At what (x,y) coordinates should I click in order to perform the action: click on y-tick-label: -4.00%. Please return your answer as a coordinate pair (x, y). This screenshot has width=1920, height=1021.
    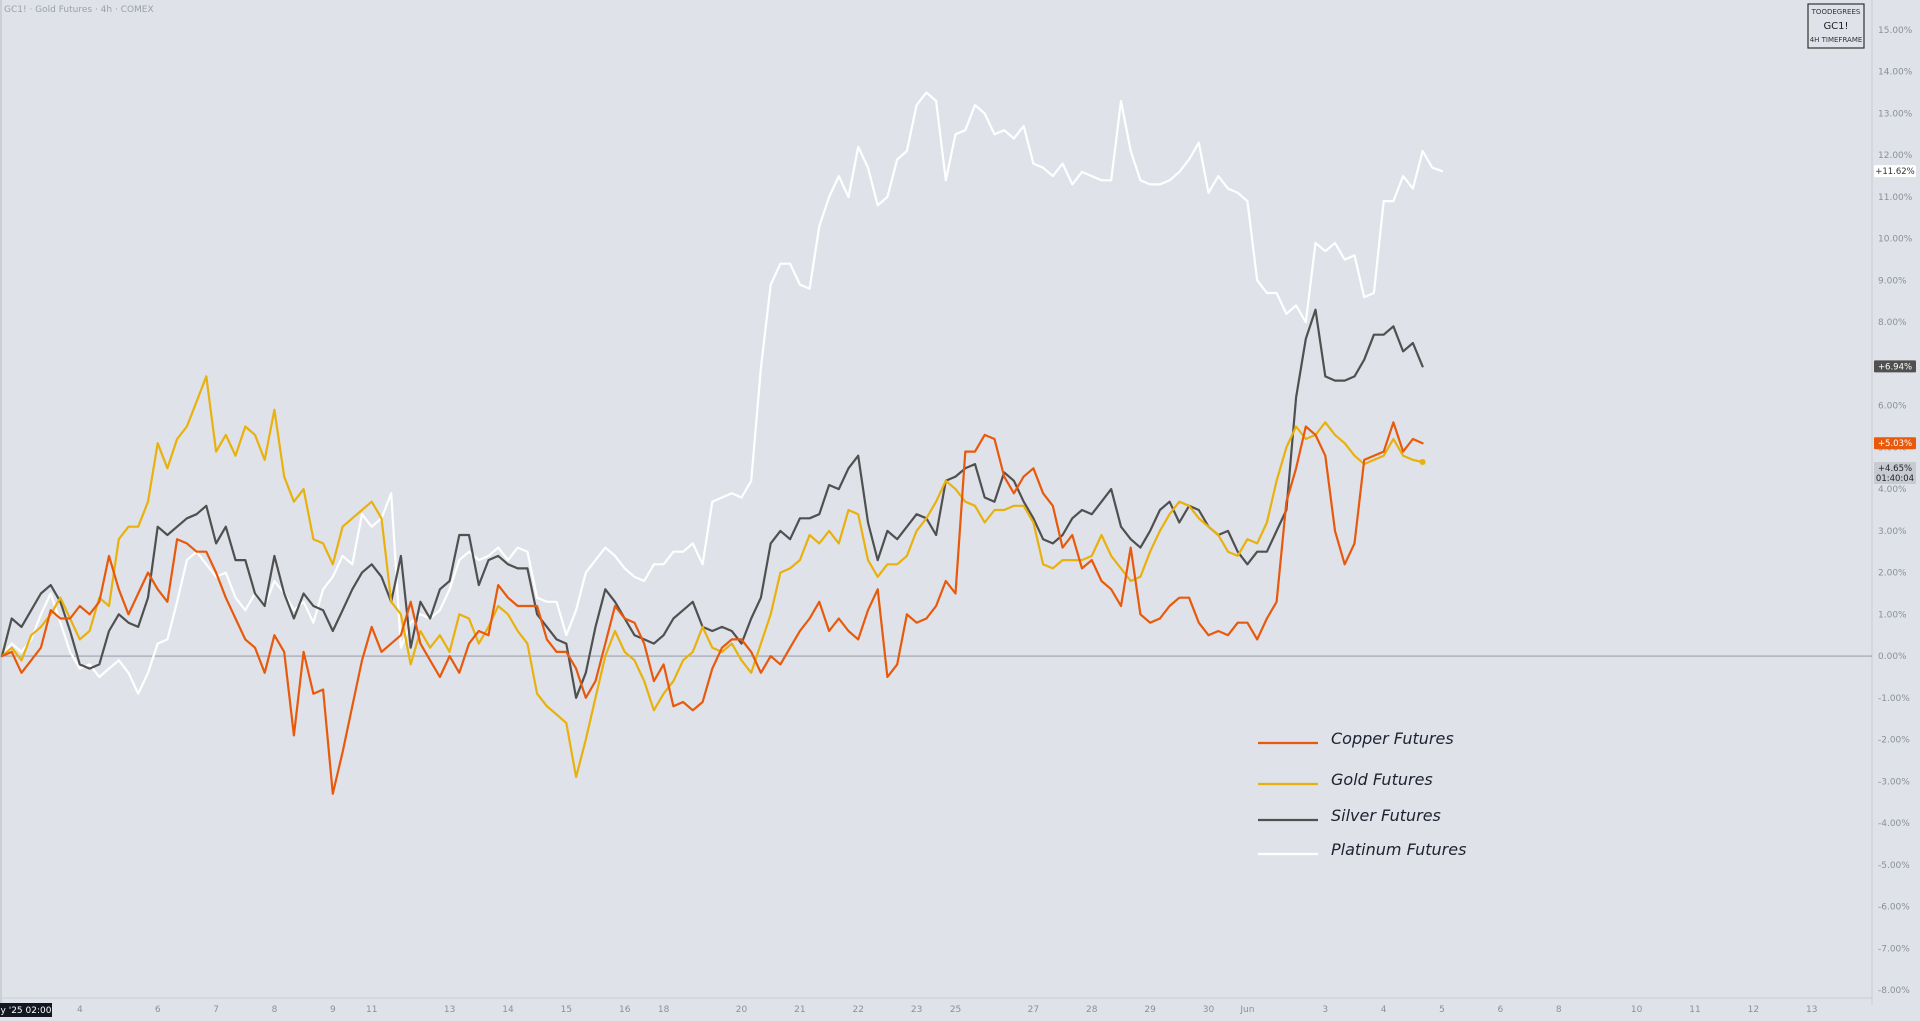
    Looking at the image, I should click on (1894, 824).